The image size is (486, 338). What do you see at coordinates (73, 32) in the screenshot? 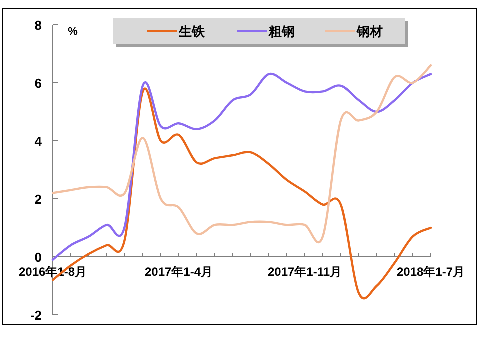
I see `y-axis-title: %` at bounding box center [73, 32].